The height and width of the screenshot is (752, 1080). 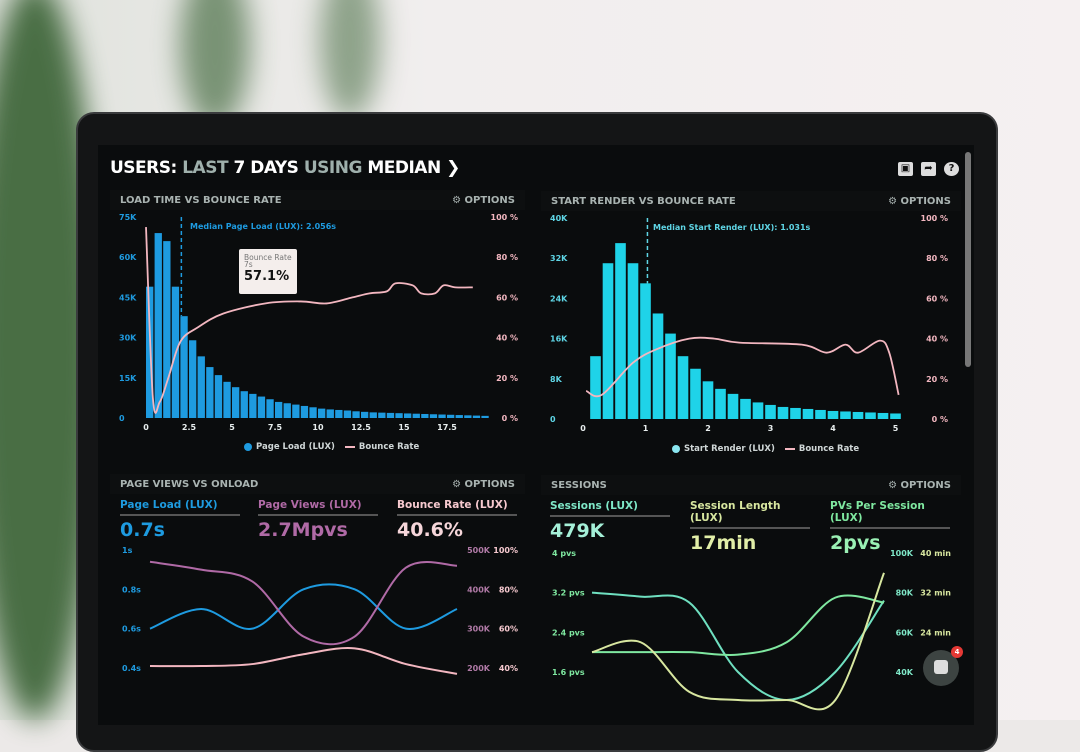 What do you see at coordinates (189, 427) in the screenshot?
I see `x-tick-label: 2.5` at bounding box center [189, 427].